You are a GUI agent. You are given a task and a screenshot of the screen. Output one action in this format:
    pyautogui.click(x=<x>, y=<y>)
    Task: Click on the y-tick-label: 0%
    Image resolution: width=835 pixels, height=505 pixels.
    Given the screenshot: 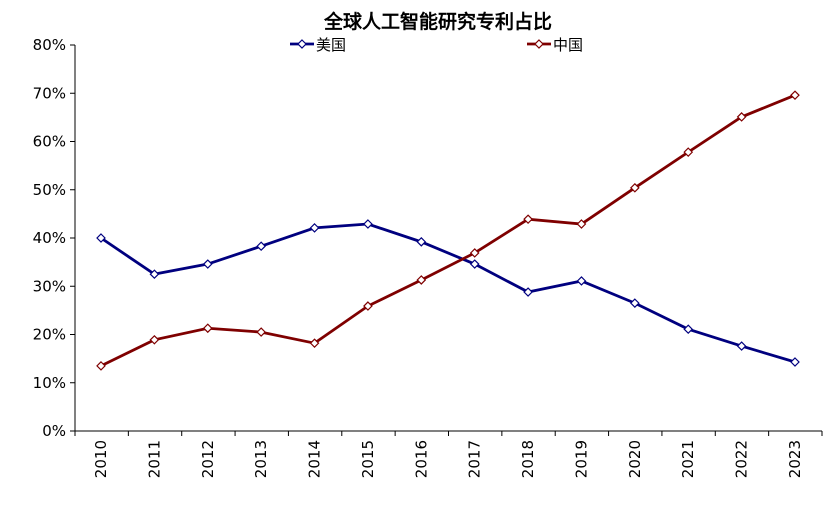 What is the action you would take?
    pyautogui.click(x=54, y=431)
    